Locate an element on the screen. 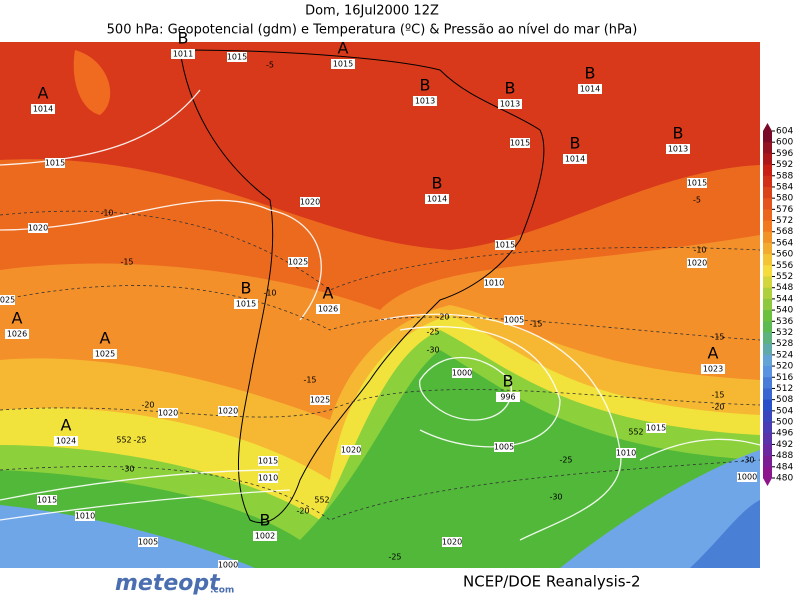 The image size is (800, 604). colorbar-label: 556 is located at coordinates (784, 266).